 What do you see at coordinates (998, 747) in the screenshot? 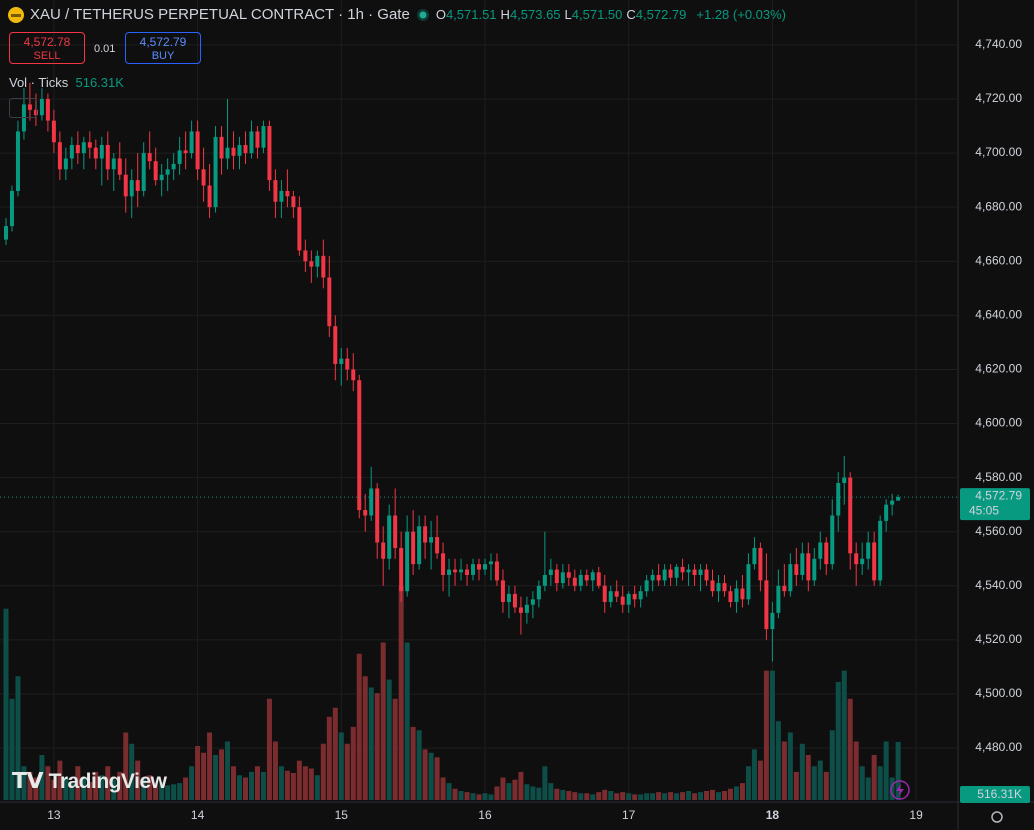
I see `y-tick-label: 4,480.00` at bounding box center [998, 747].